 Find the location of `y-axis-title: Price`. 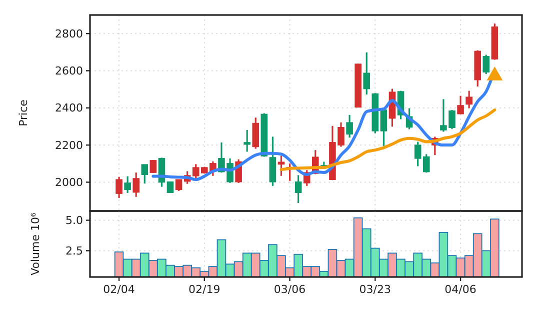

y-axis-title: Price is located at coordinates (23, 112).